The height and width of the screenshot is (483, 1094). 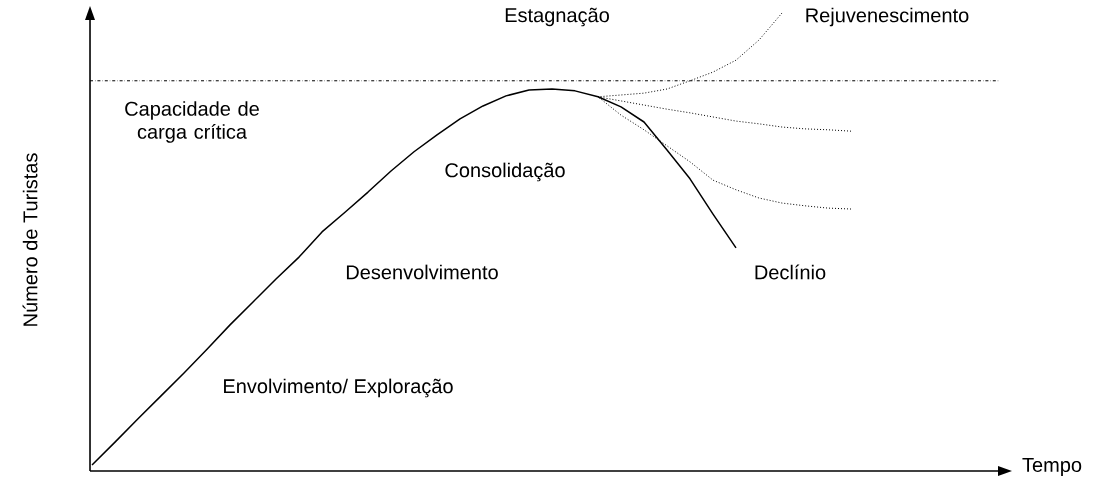 I want to click on annotation: Rejuvenescimento, so click(x=887, y=17).